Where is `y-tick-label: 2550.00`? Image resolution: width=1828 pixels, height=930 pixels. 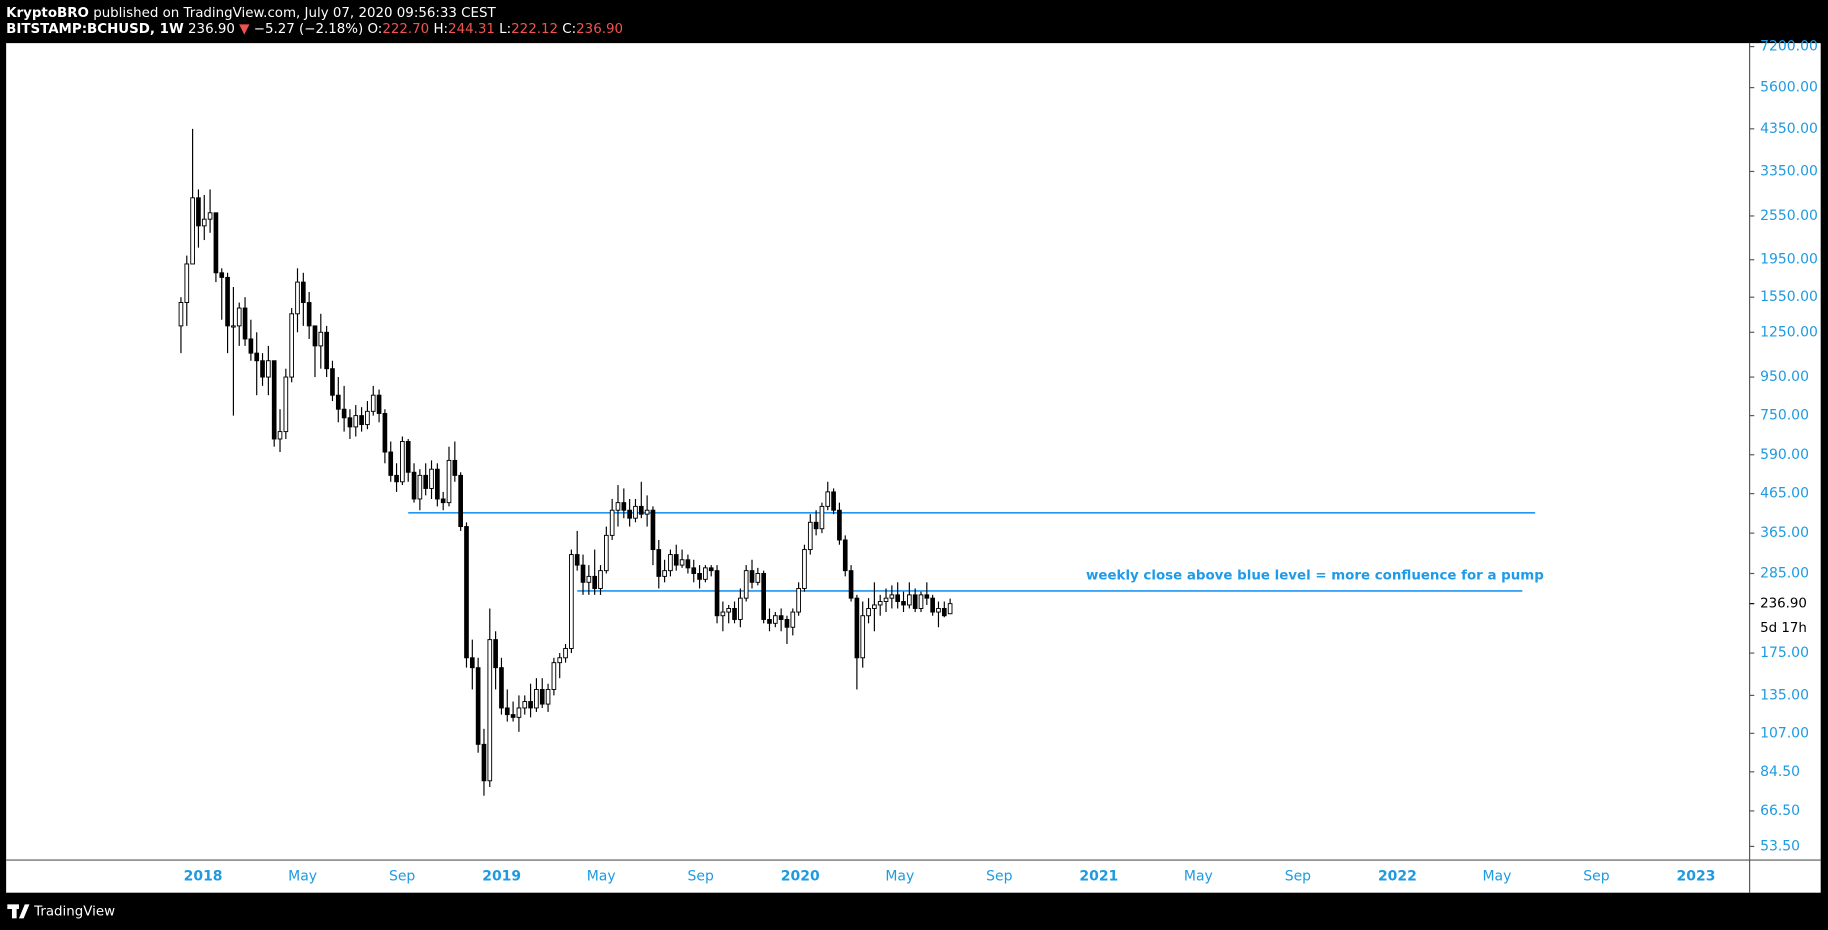
y-tick-label: 2550.00 is located at coordinates (1789, 216).